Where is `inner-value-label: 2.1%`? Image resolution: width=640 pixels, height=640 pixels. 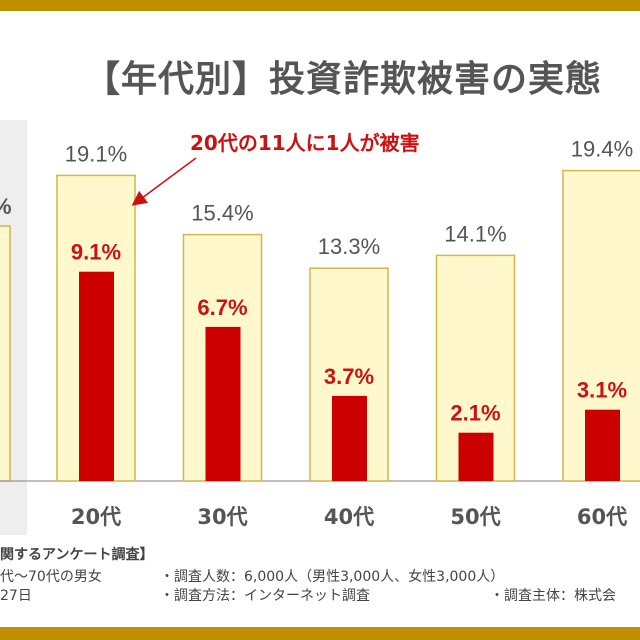 inner-value-label: 2.1% is located at coordinates (475, 413).